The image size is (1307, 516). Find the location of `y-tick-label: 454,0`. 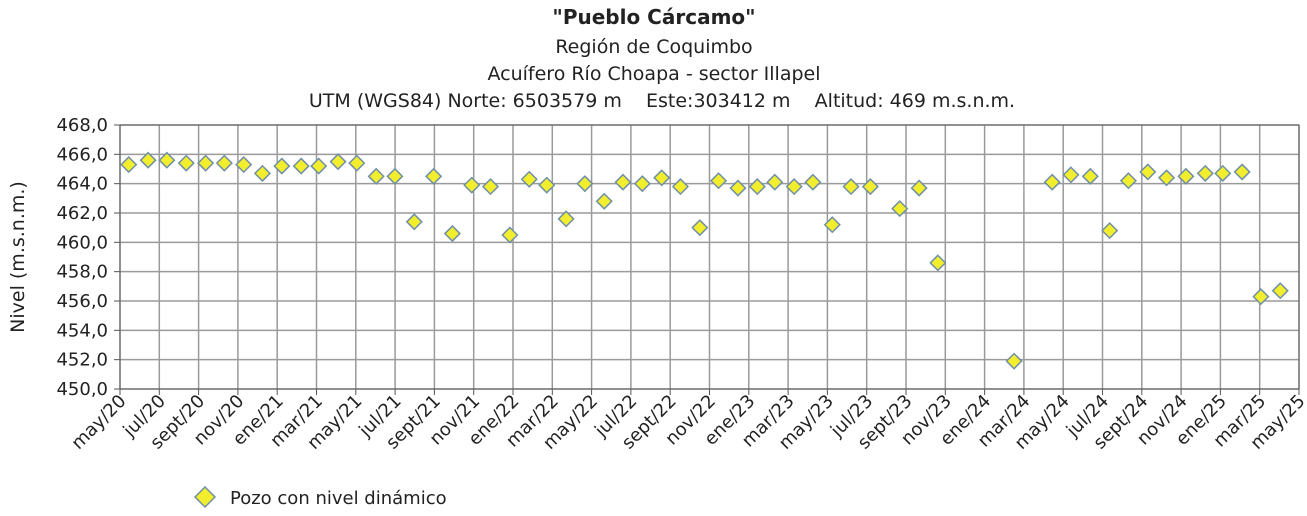

y-tick-label: 454,0 is located at coordinates (82, 330).